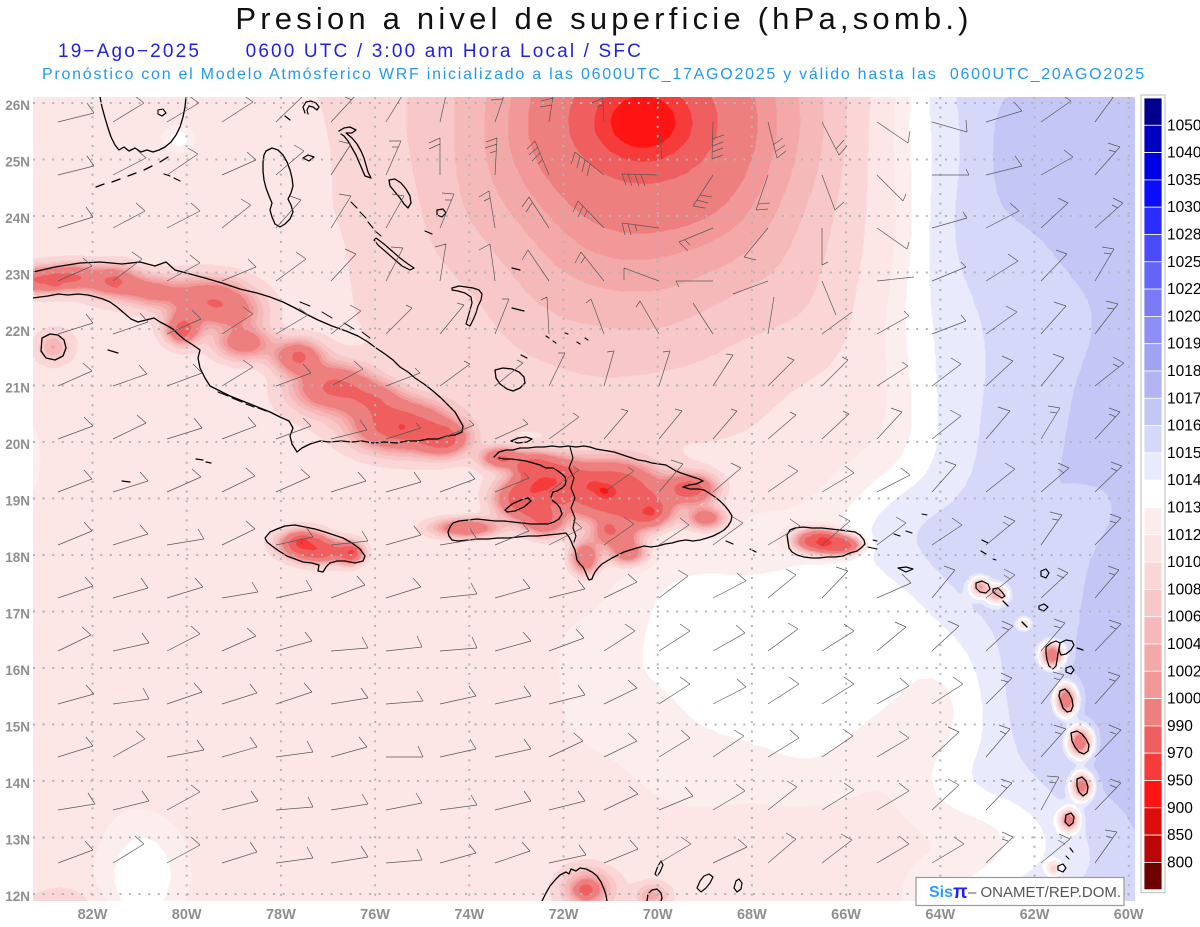 The height and width of the screenshot is (927, 1200). I want to click on svg-text: 1010, so click(1183, 562).